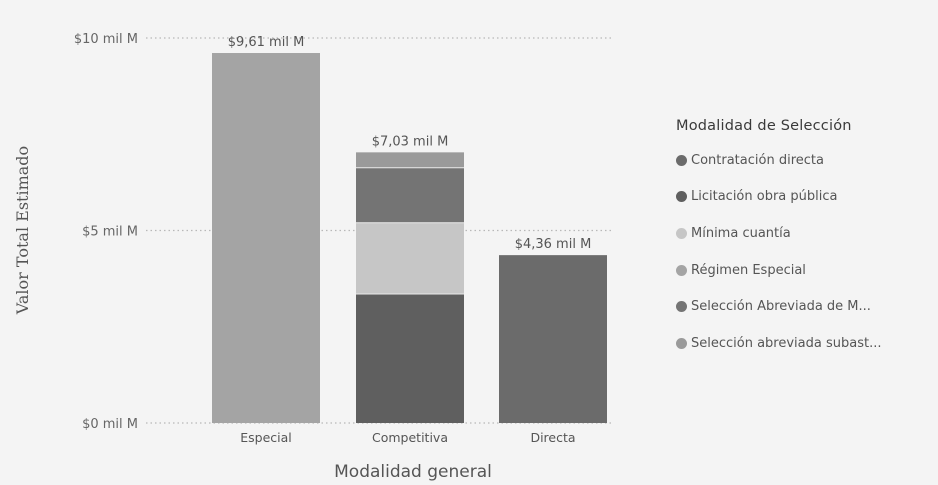  I want to click on legend-label: Mínima cuantía, so click(741, 233).